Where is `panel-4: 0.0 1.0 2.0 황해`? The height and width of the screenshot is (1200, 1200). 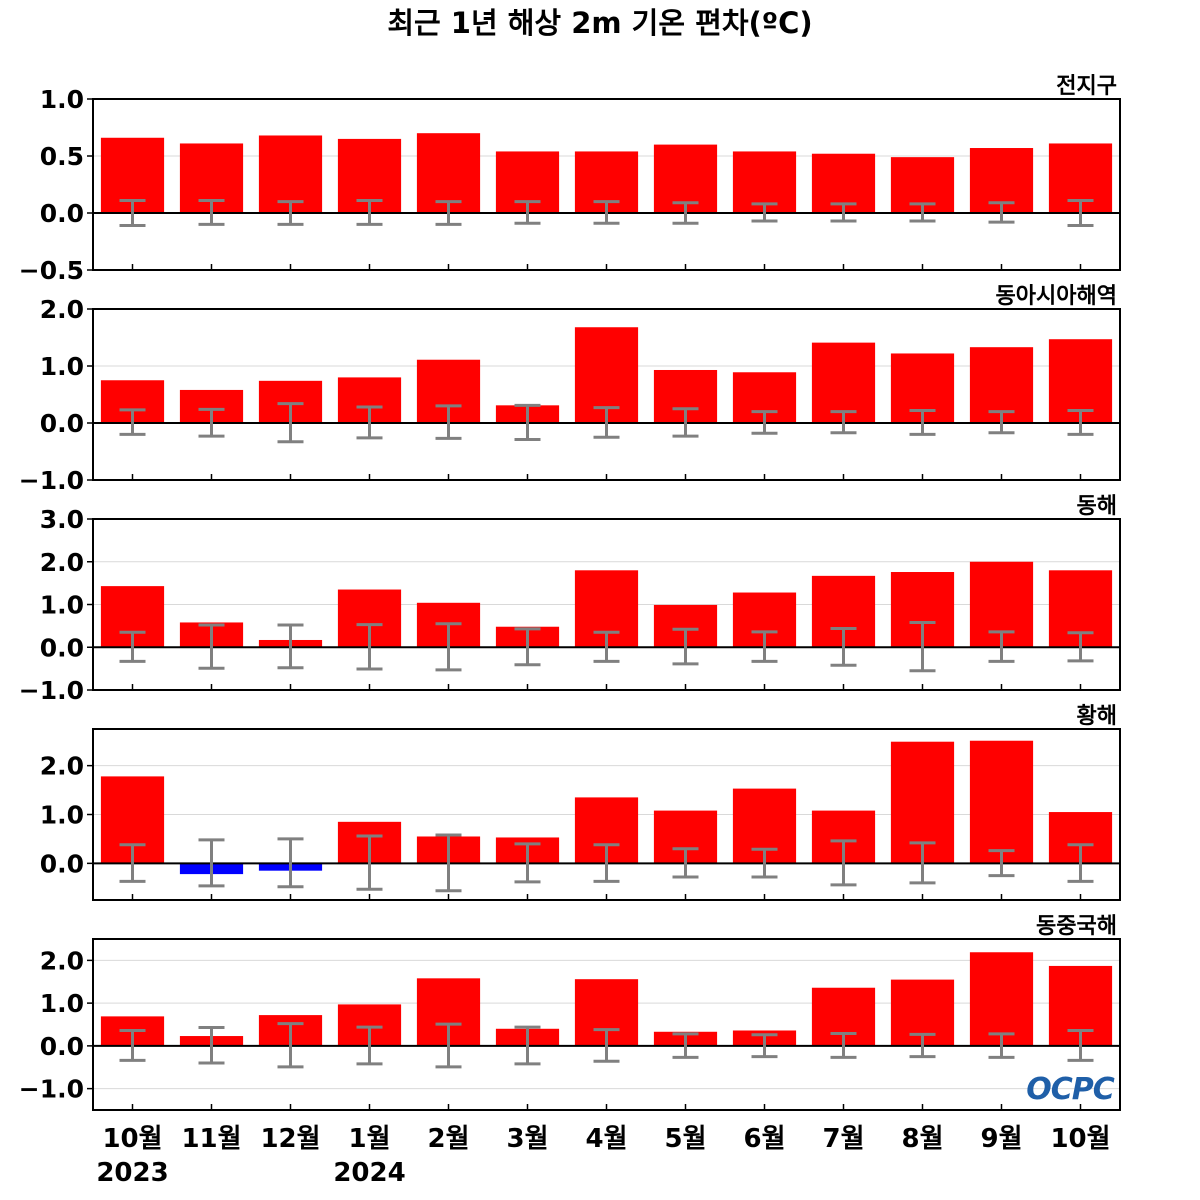 panel-4: 0.0 1.0 2.0 황해 is located at coordinates (580, 802).